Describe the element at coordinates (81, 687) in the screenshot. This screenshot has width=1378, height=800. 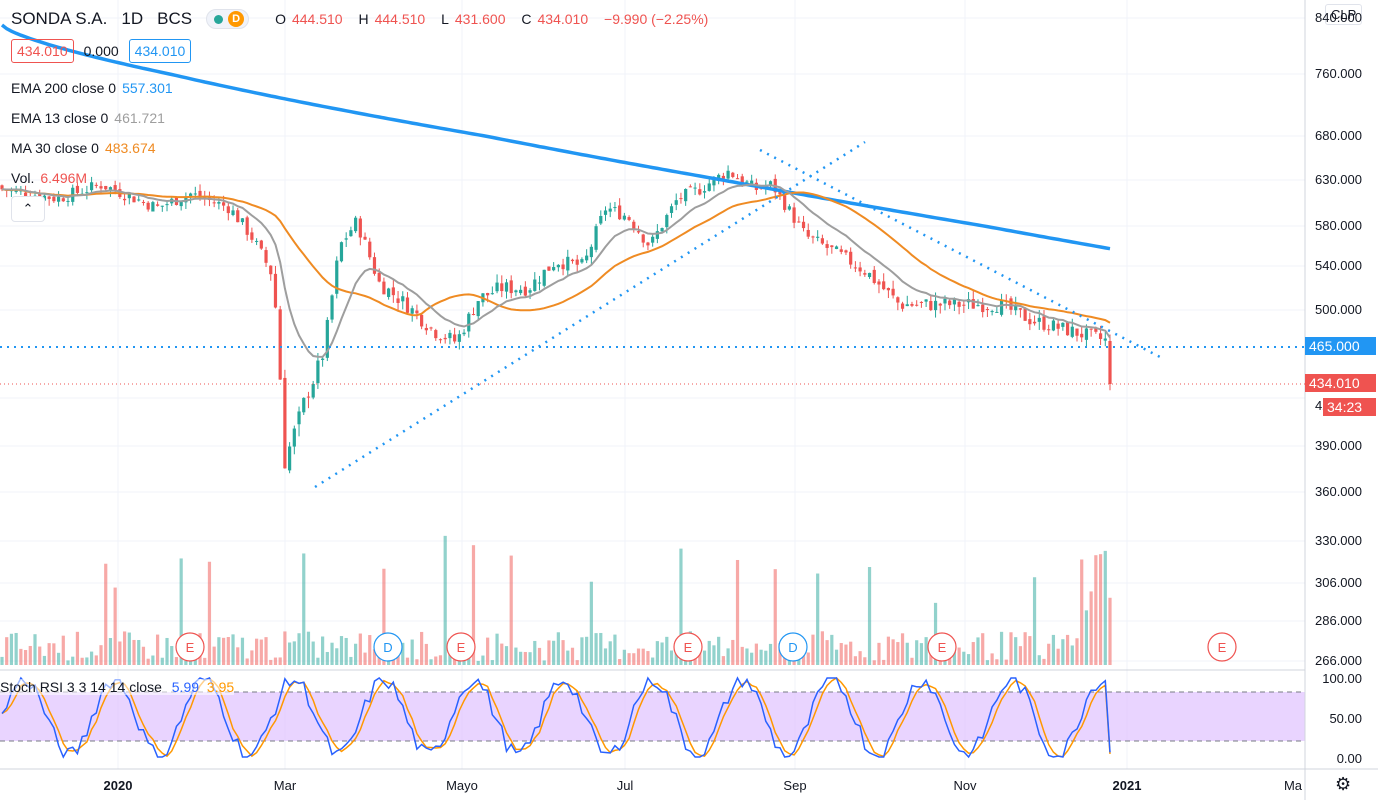
I see `stoch-label: Stoch RSI 3 3 14 14 close` at that location.